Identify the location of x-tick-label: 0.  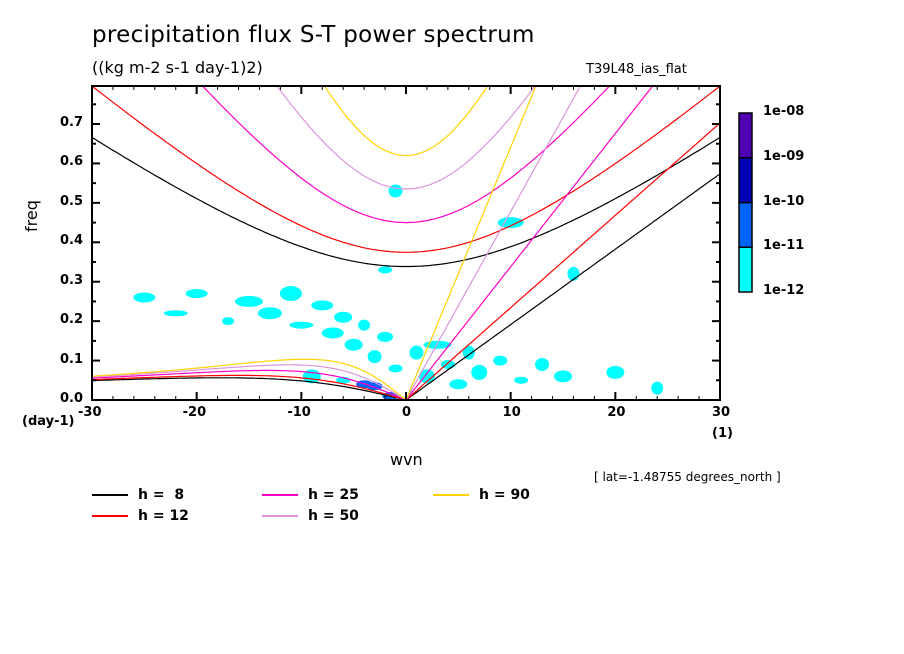
(407, 412).